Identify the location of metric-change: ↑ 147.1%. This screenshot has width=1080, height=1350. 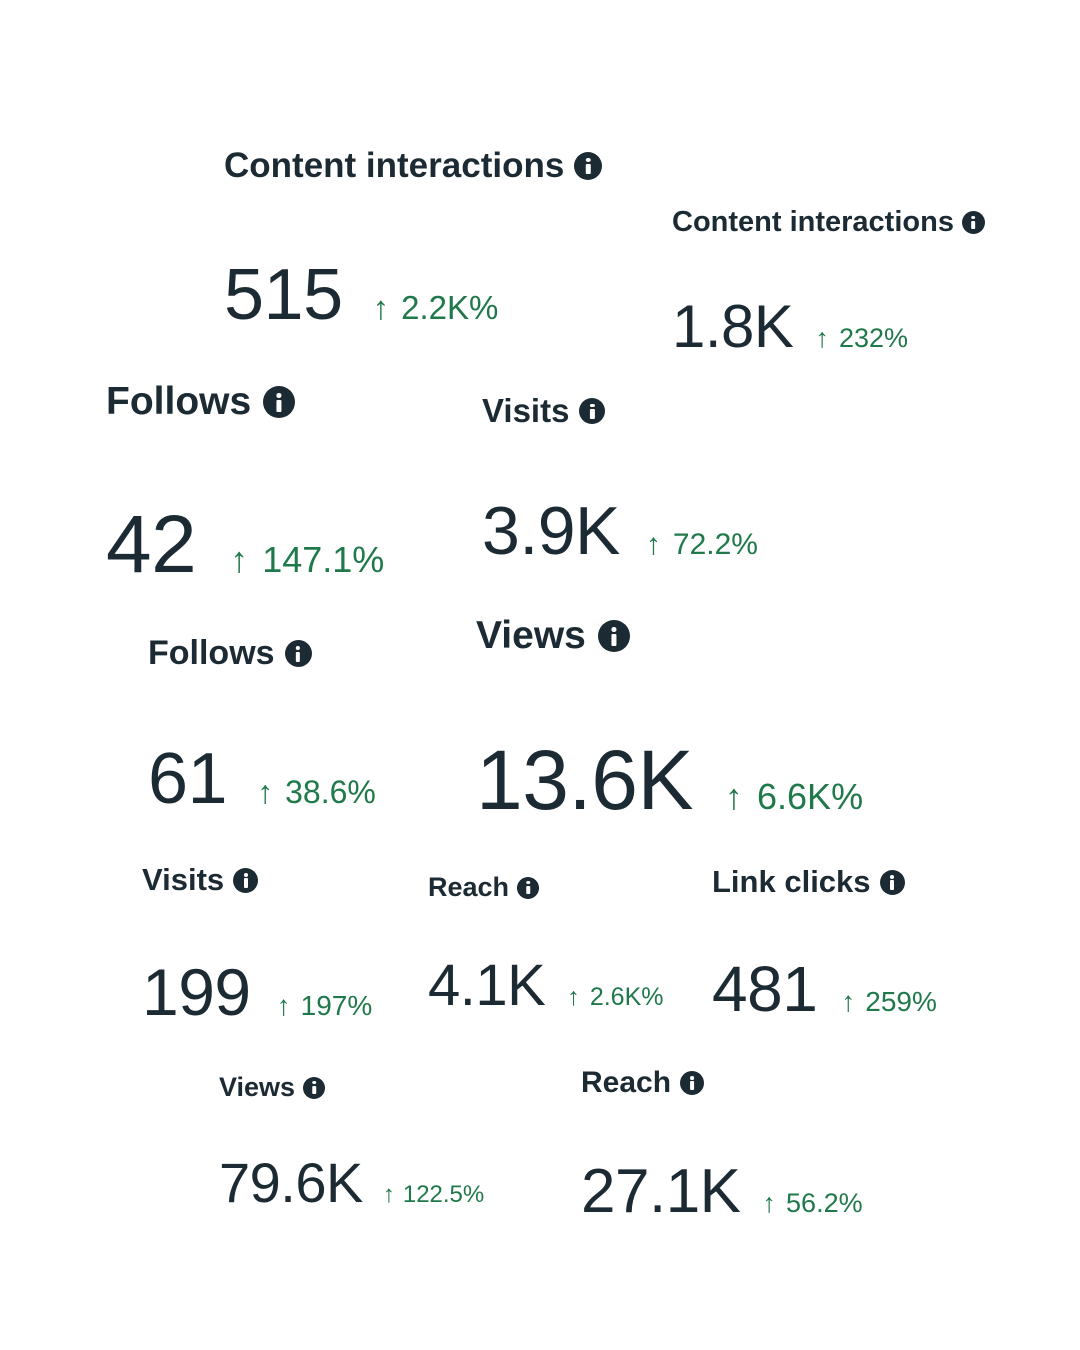
(307, 560).